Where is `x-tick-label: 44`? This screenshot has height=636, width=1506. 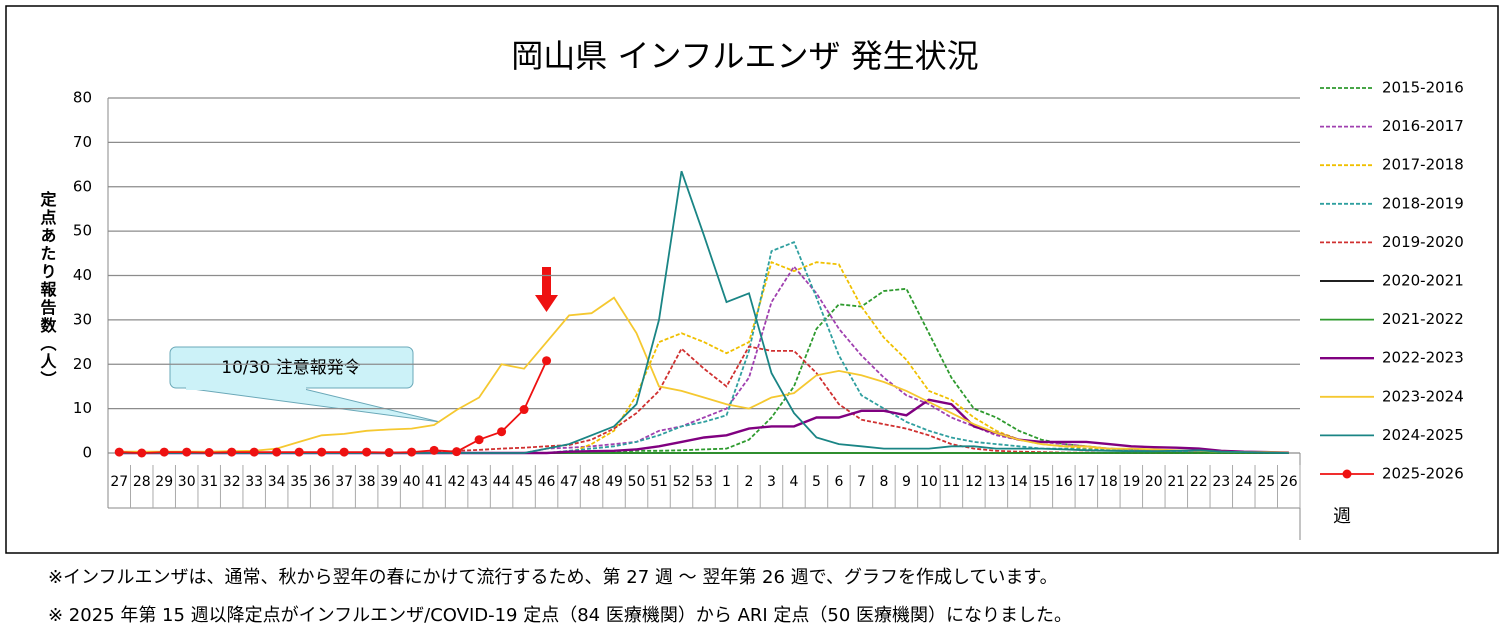
x-tick-label: 44 is located at coordinates (502, 482).